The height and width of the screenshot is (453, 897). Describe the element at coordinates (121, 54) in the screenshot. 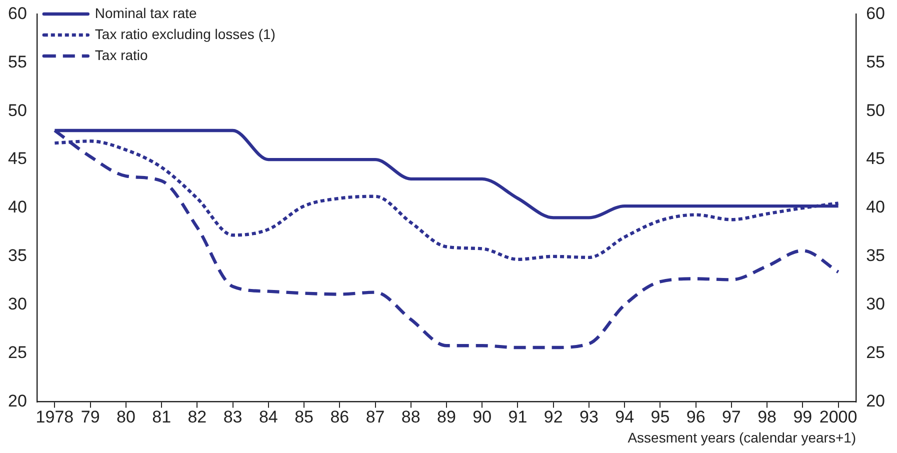

I see `legend-label: Tax ratio` at that location.